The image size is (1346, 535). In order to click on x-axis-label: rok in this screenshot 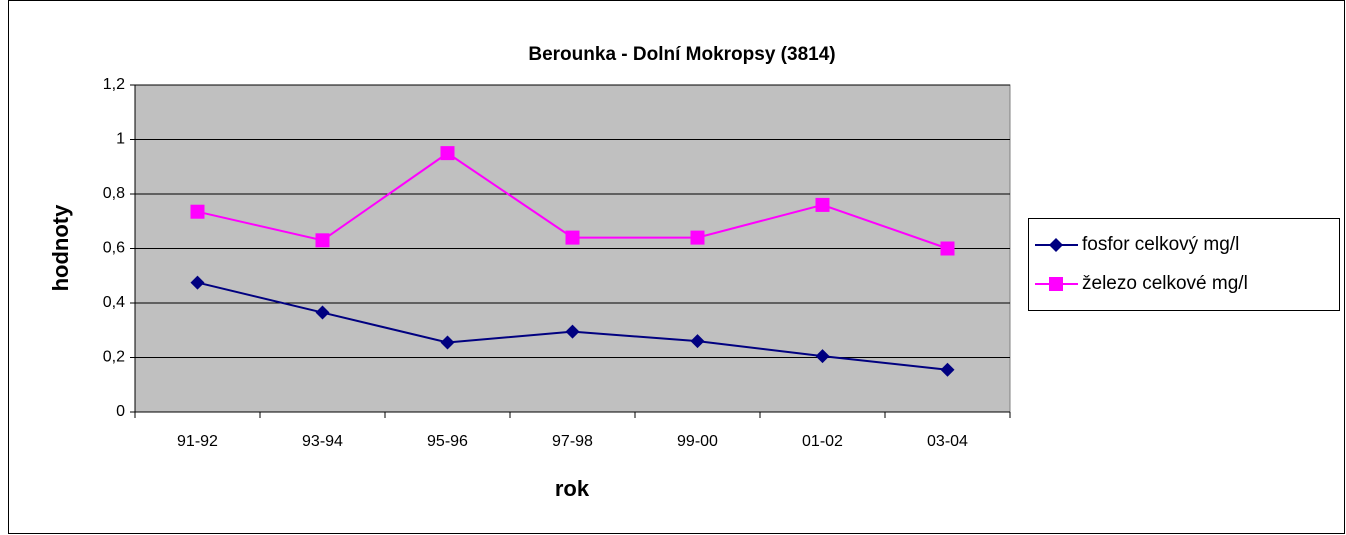, I will do `click(572, 488)`.